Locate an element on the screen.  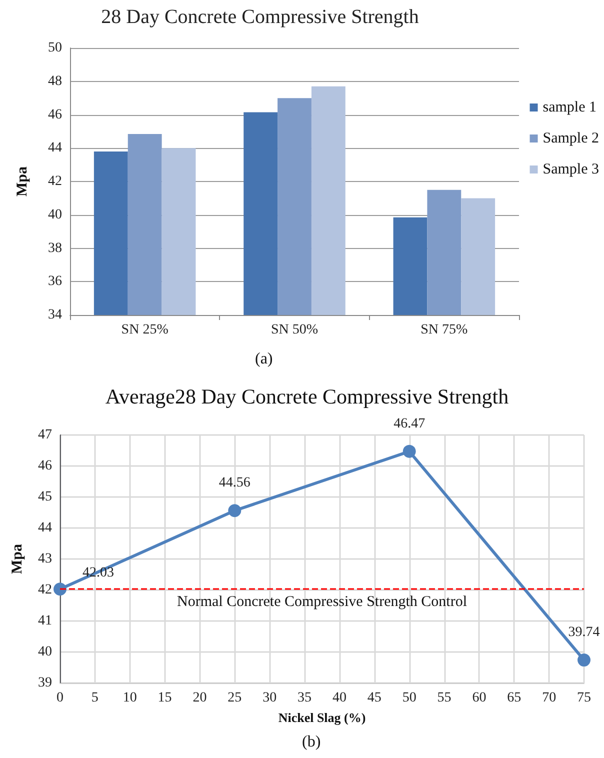
legend-label: Sample 3 is located at coordinates (571, 170).